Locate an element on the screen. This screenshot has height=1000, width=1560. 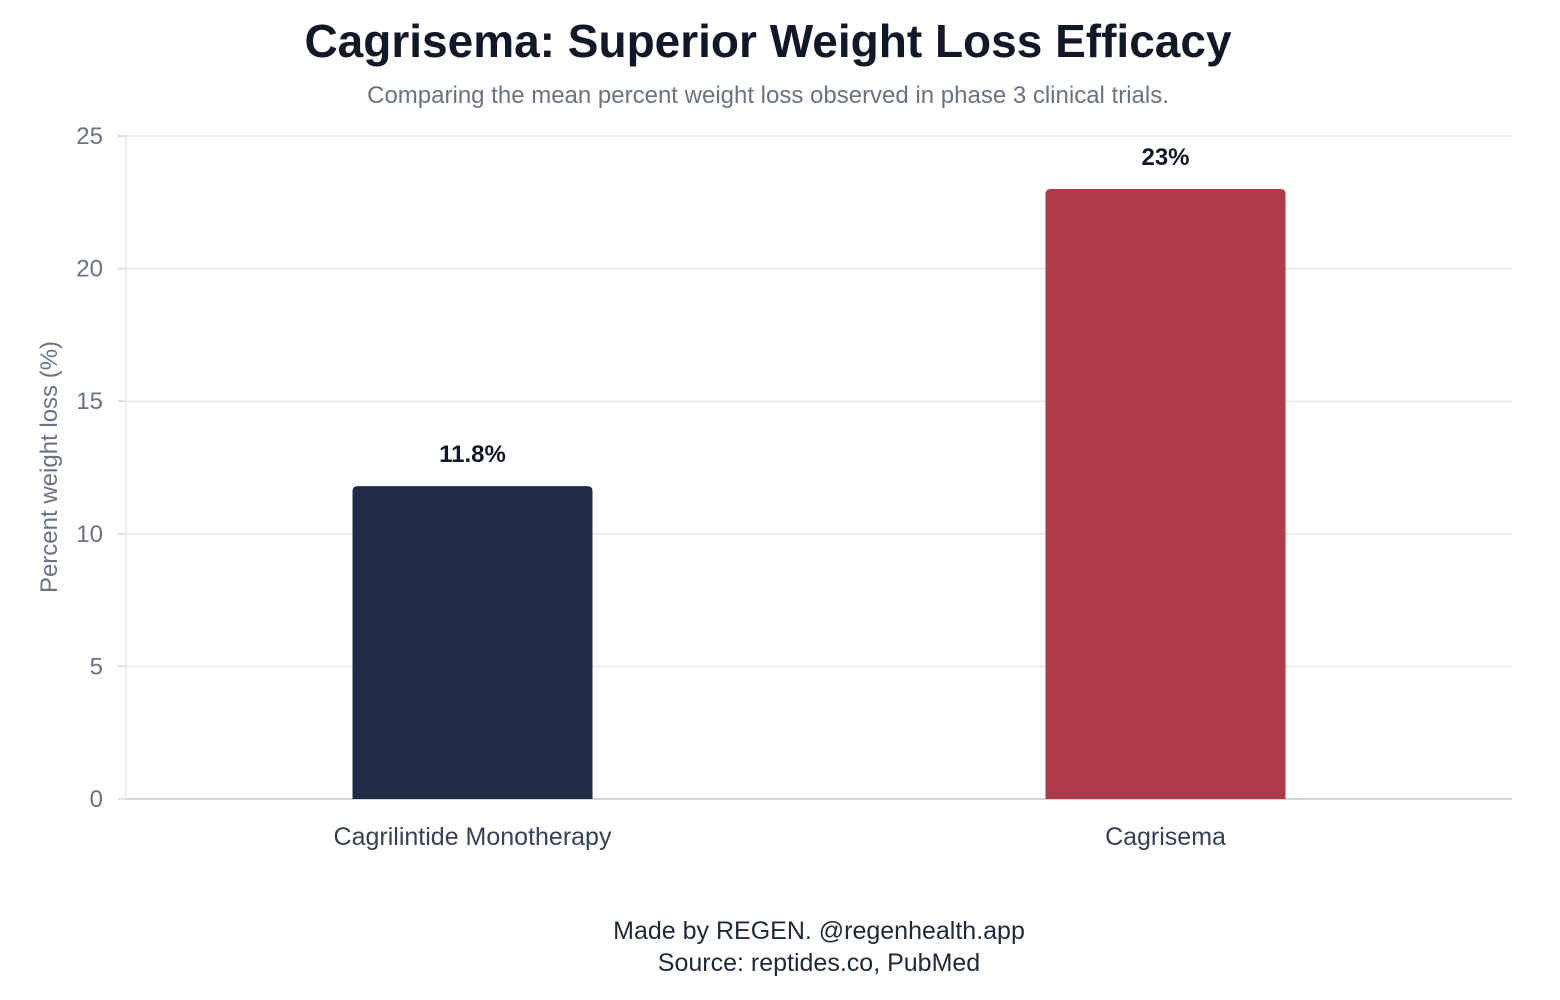
x-tick-label: Cagrilintide Monotherapy is located at coordinates (473, 837).